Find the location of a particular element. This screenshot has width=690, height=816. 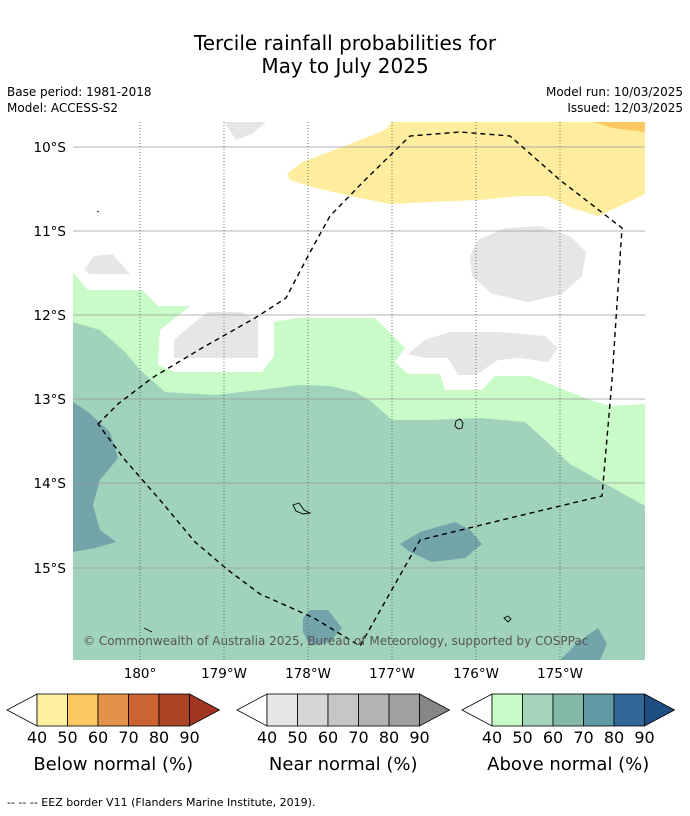

island-southwest is located at coordinates (148, 630).